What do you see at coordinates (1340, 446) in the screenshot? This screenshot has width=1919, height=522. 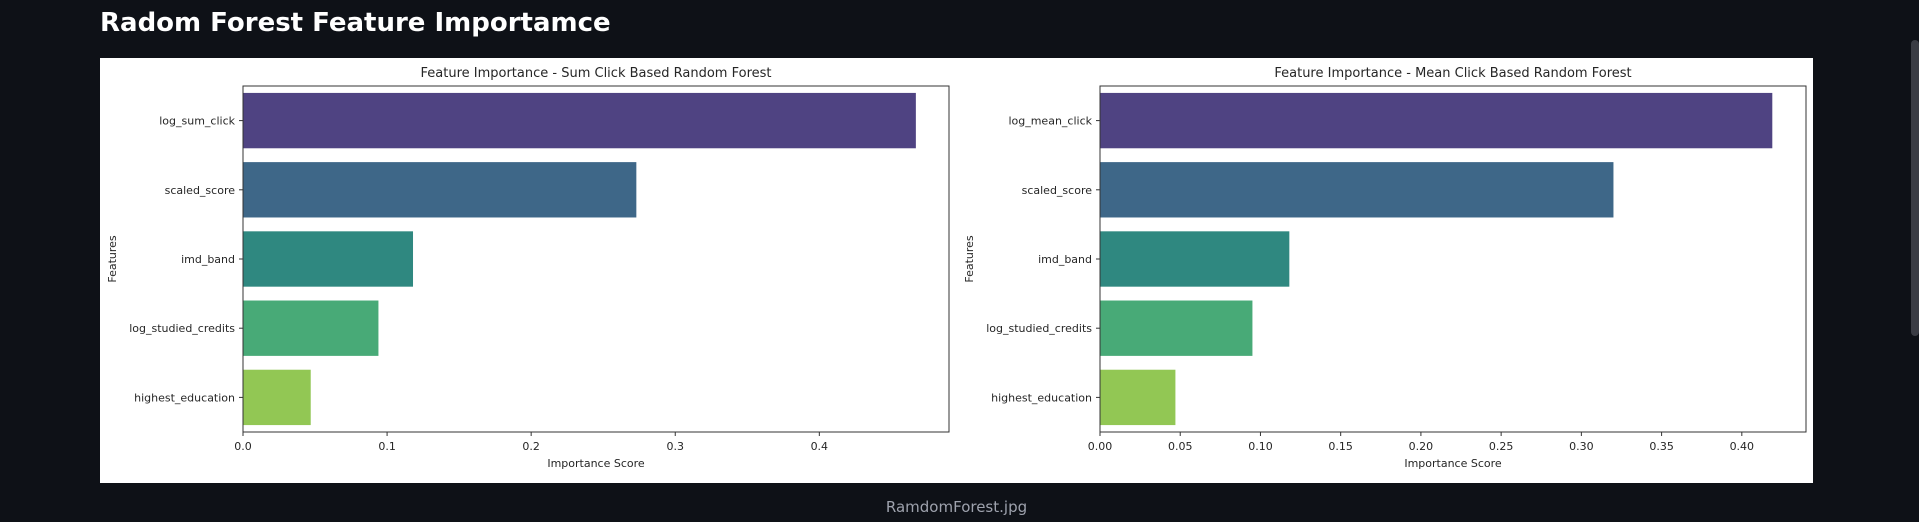 I see `x-tick-label: 0.15` at bounding box center [1340, 446].